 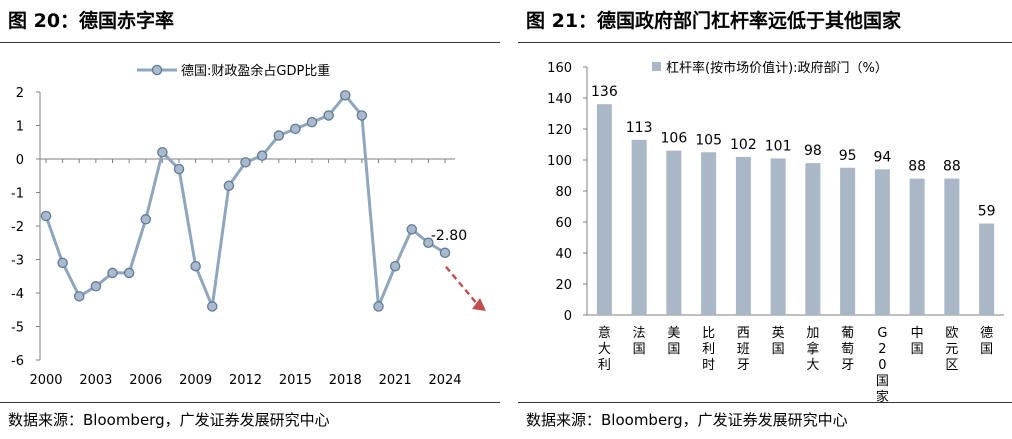 I want to click on y-tick-label: 20, so click(x=563, y=285).